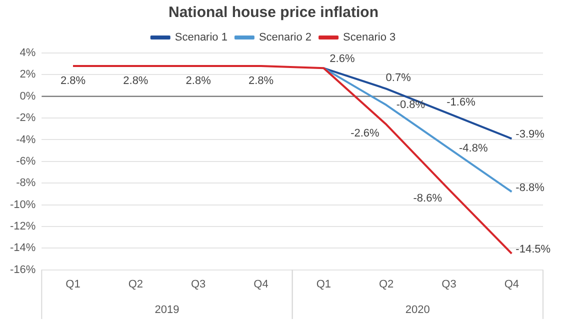 Image resolution: width=587 pixels, height=321 pixels. Describe the element at coordinates (369, 38) in the screenshot. I see `legend-label: Scenario 3` at that location.